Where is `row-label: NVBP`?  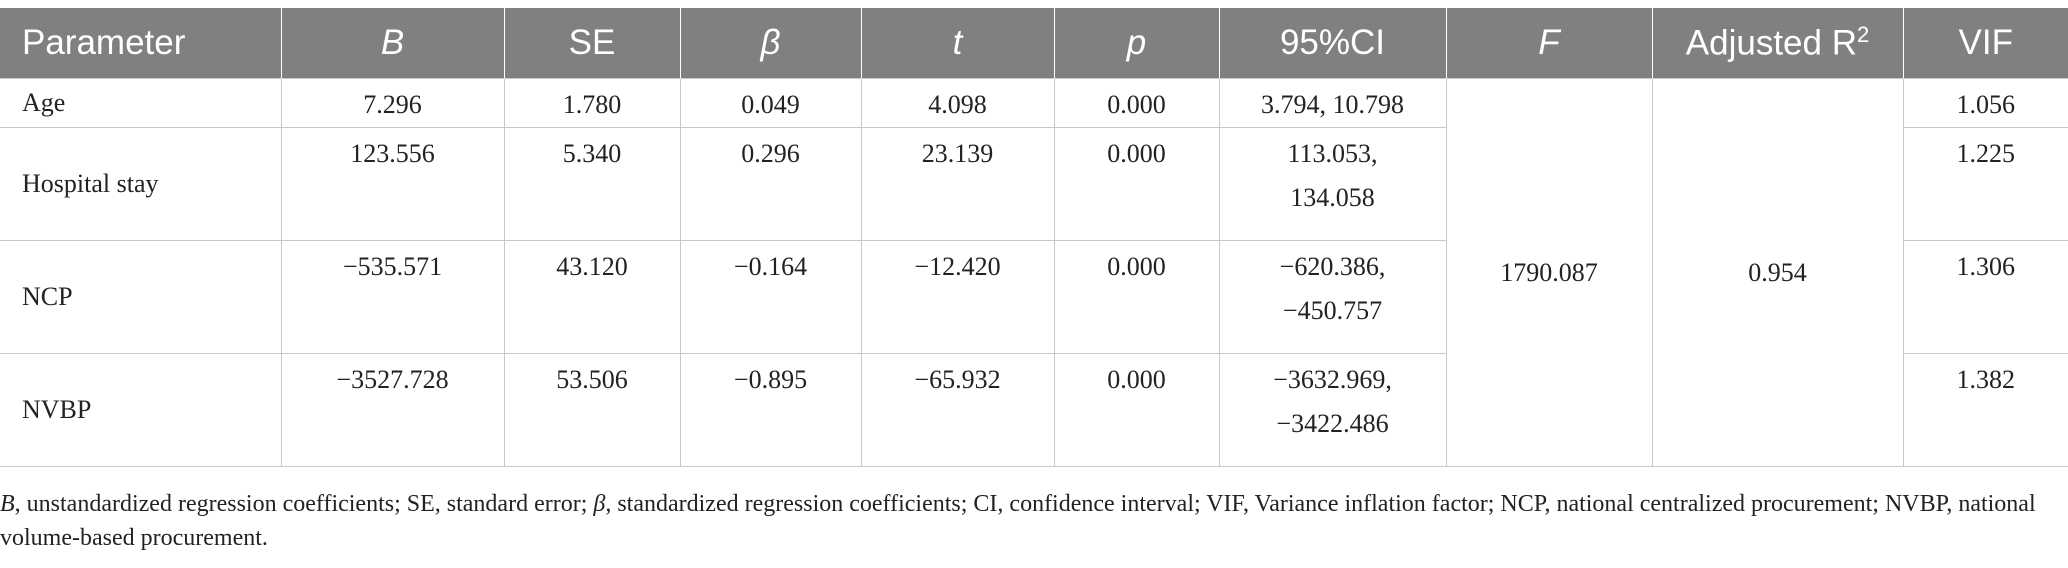 row-label: NVBP is located at coordinates (141, 410).